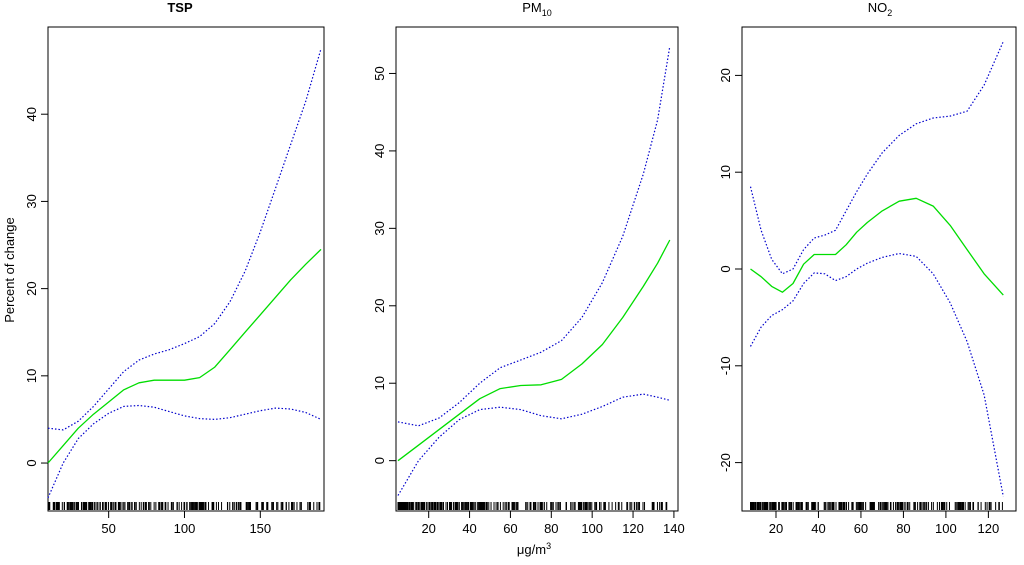 The image size is (1024, 565). I want to click on rug-tsp, so click(184, 506).